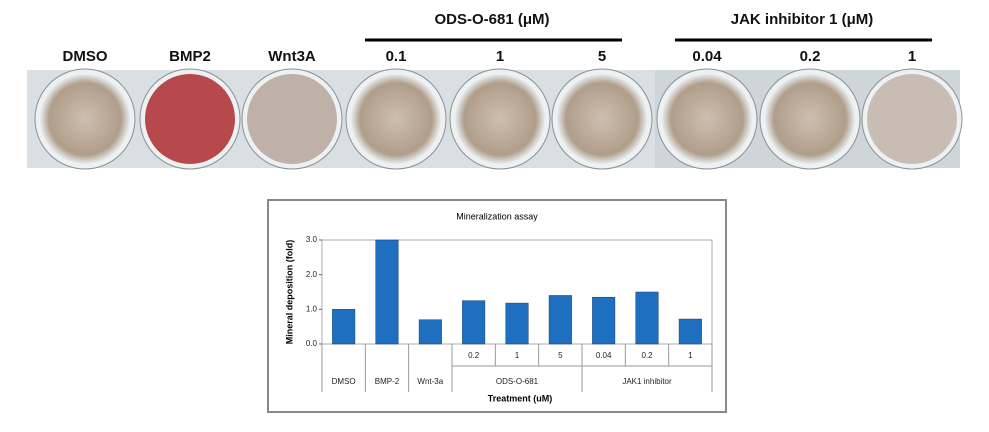 Image resolution: width=989 pixels, height=432 pixels. I want to click on group-label: JAK inhibitor 1 (μM), so click(802, 19).